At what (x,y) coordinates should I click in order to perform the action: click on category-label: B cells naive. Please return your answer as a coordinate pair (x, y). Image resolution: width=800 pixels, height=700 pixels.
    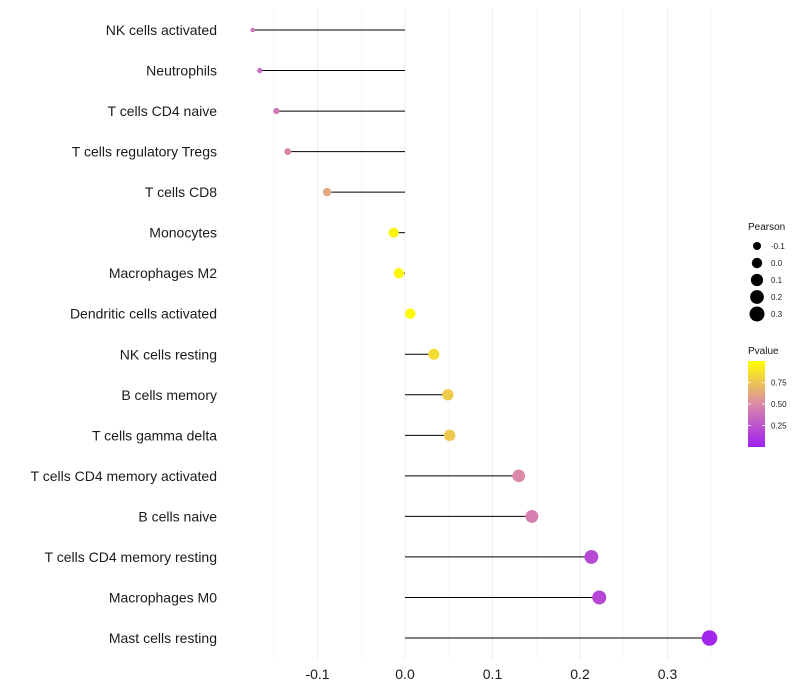
    Looking at the image, I should click on (177, 516).